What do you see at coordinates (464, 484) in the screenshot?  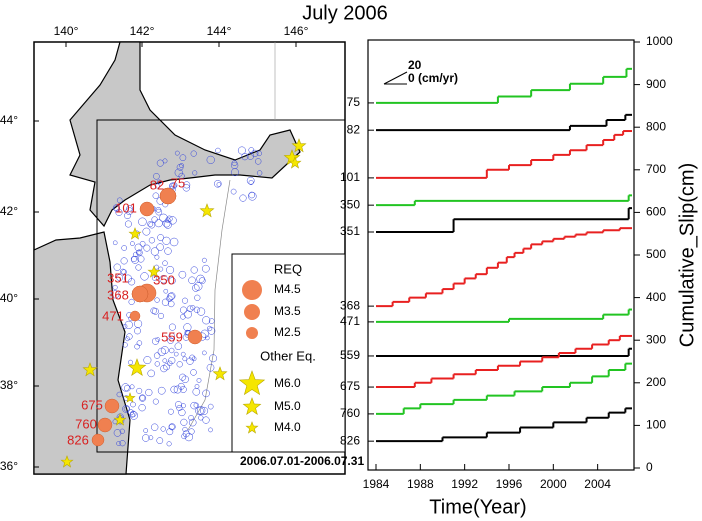 I see `x-tick-label: 1992` at bounding box center [464, 484].